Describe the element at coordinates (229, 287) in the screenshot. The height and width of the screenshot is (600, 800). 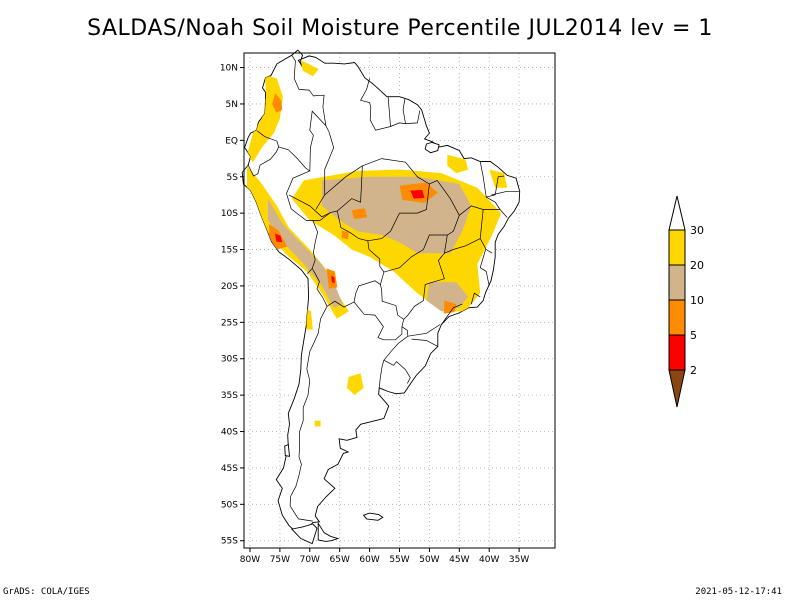
I see `lat-tick-label: 20S` at that location.